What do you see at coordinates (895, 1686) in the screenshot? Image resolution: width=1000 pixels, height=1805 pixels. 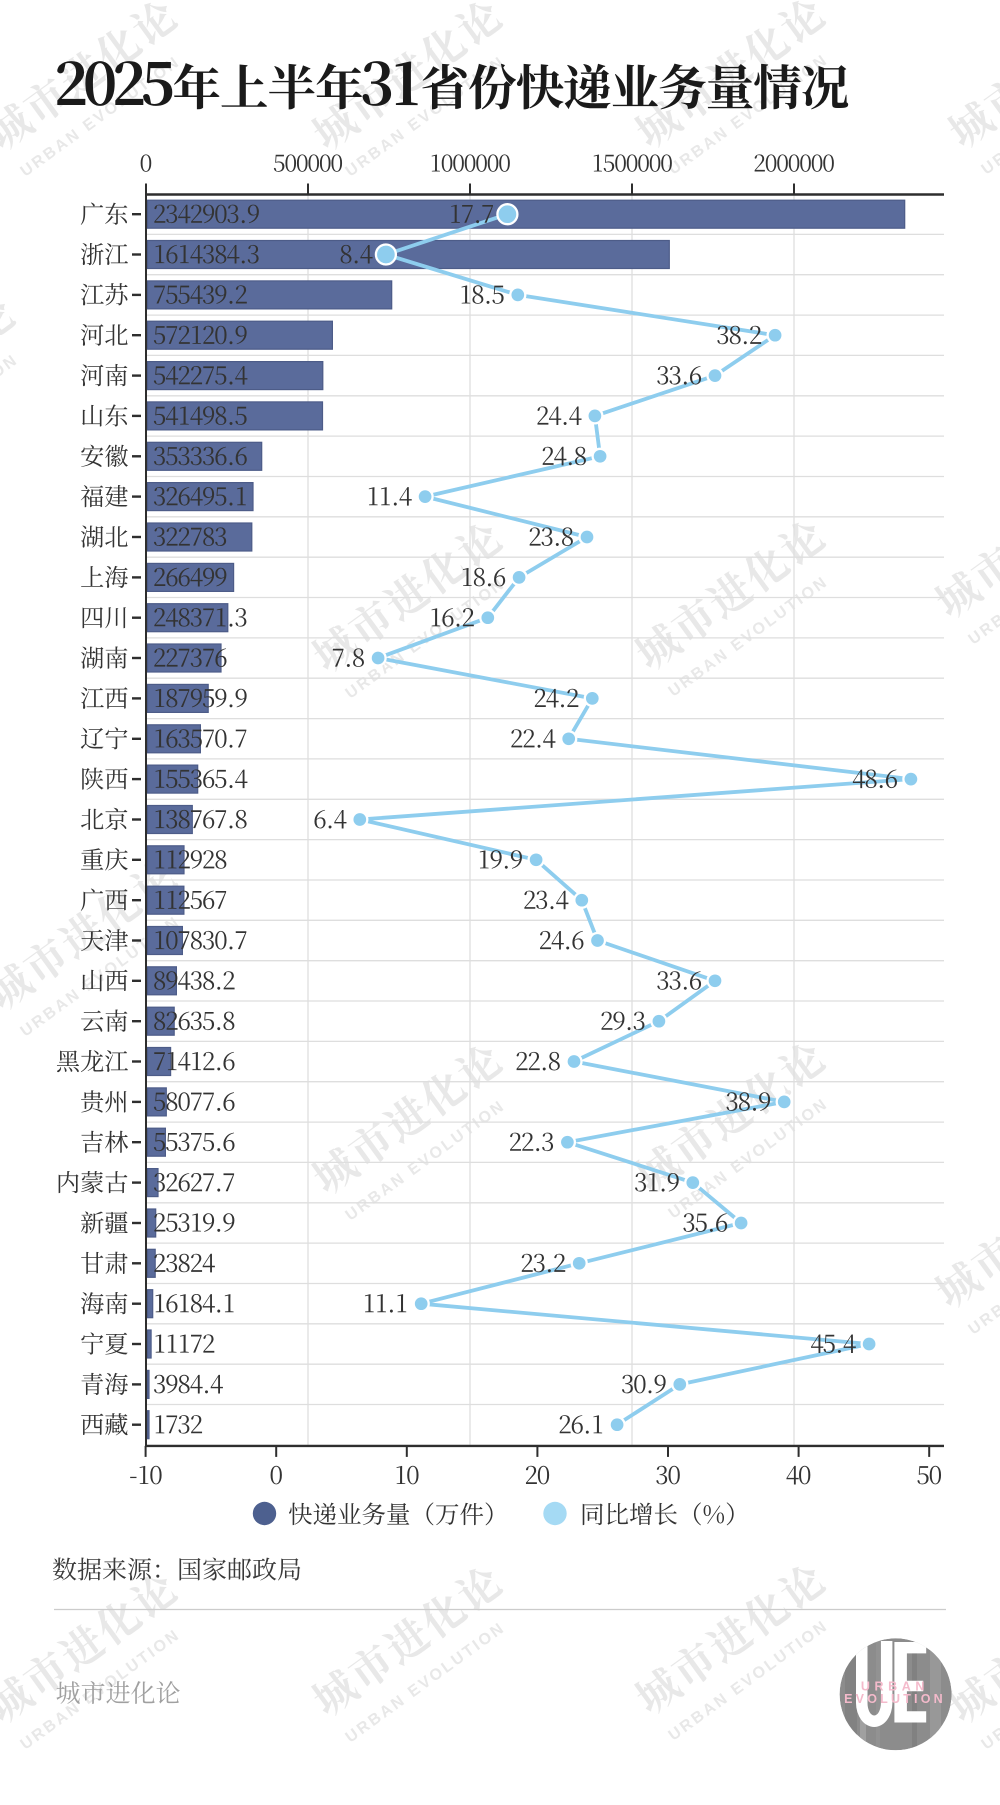 I see `svg-text: URBAN` at bounding box center [895, 1686].